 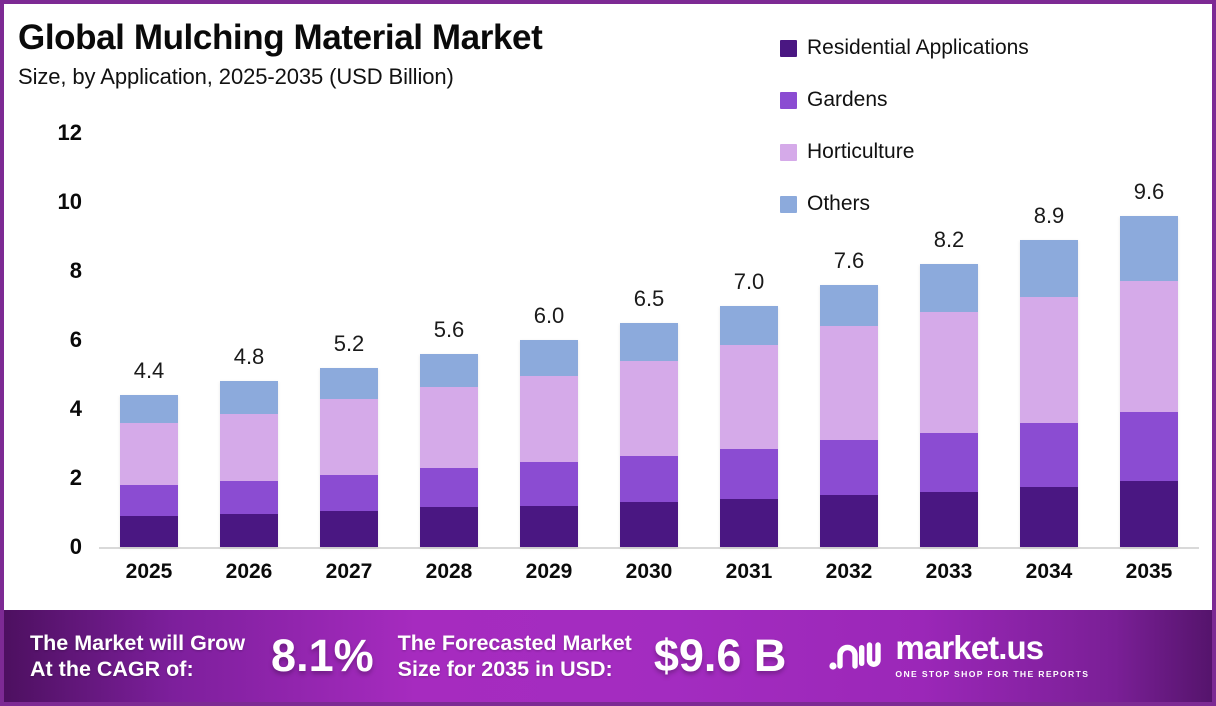 I want to click on y-axis-tick-label: 8, so click(x=75, y=270).